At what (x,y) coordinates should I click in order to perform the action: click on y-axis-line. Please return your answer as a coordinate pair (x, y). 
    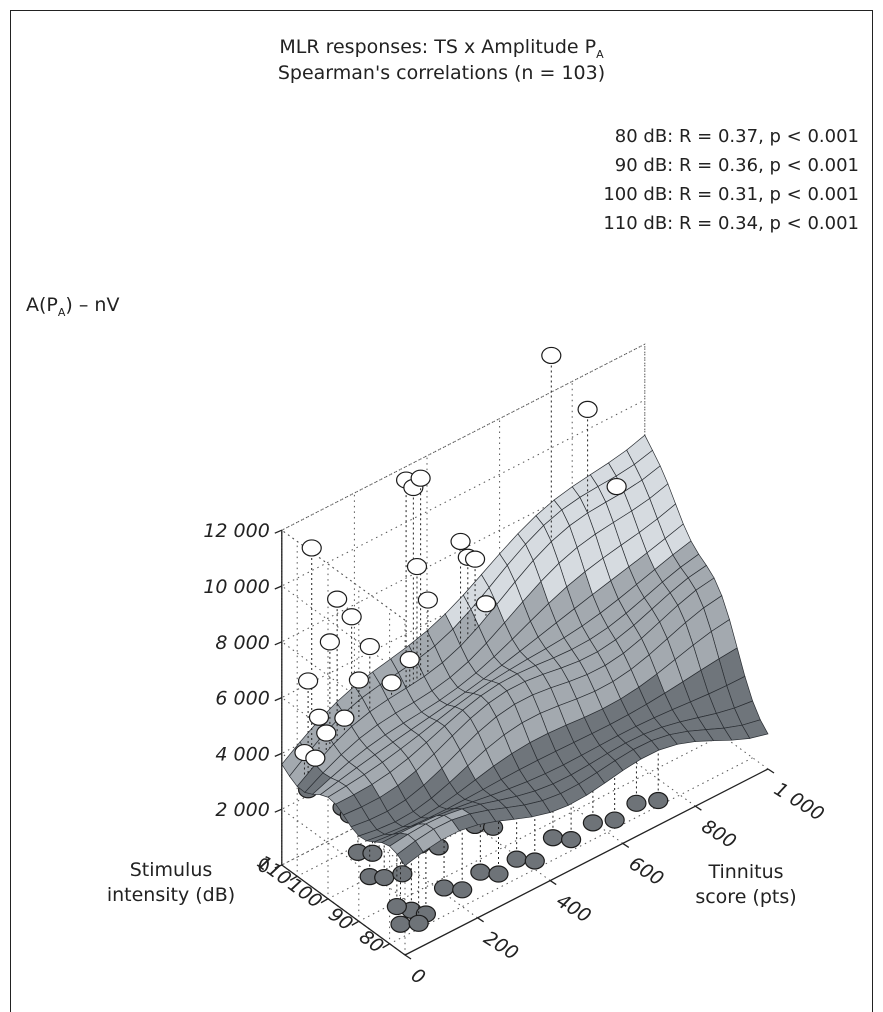
    Looking at the image, I should click on (343, 910).